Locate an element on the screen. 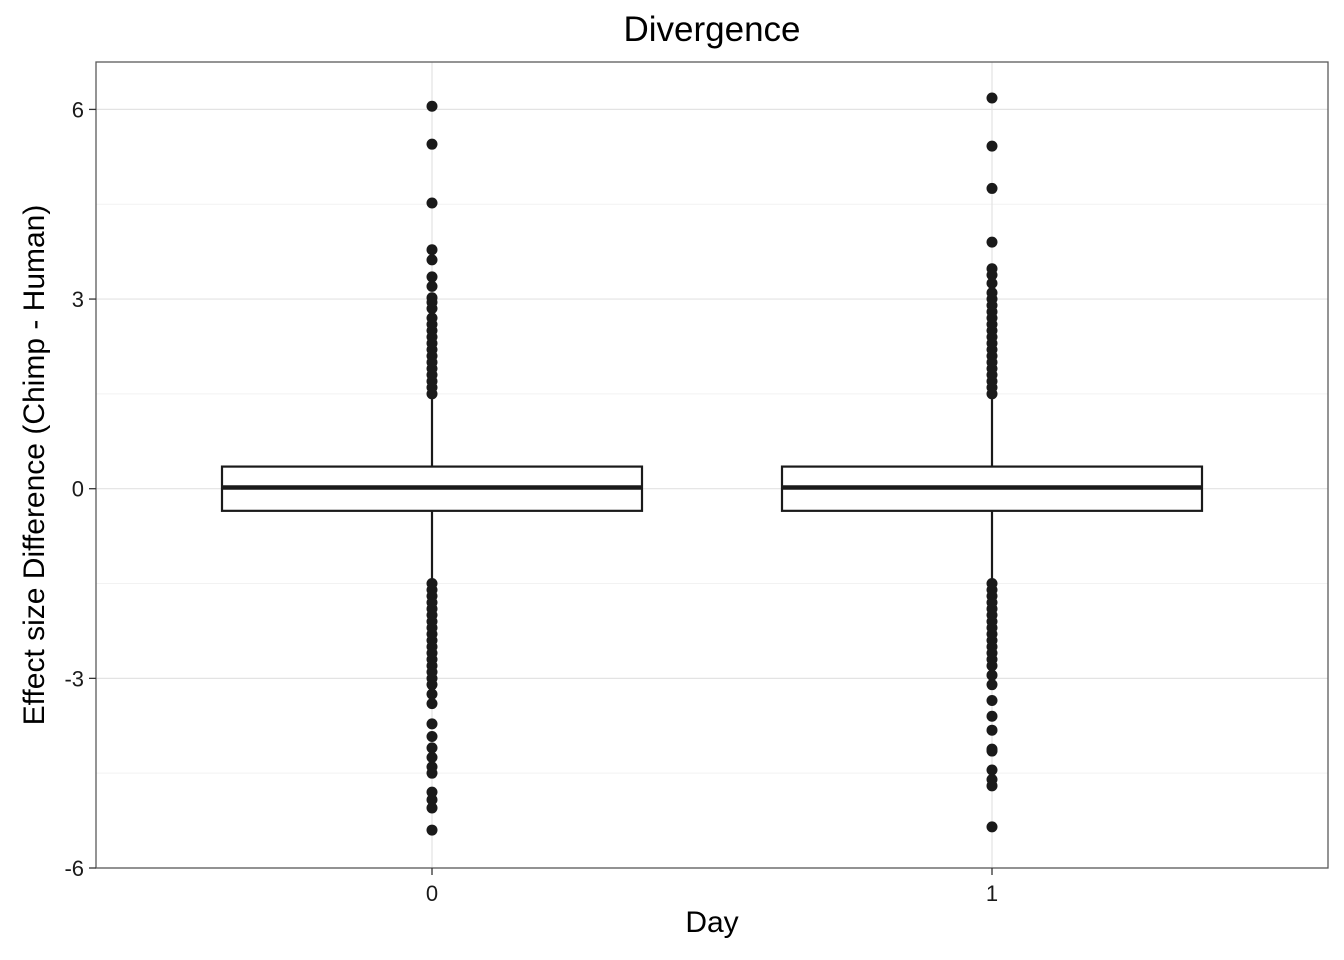 The height and width of the screenshot is (960, 1344). y-tick-label: 6 is located at coordinates (78, 109).